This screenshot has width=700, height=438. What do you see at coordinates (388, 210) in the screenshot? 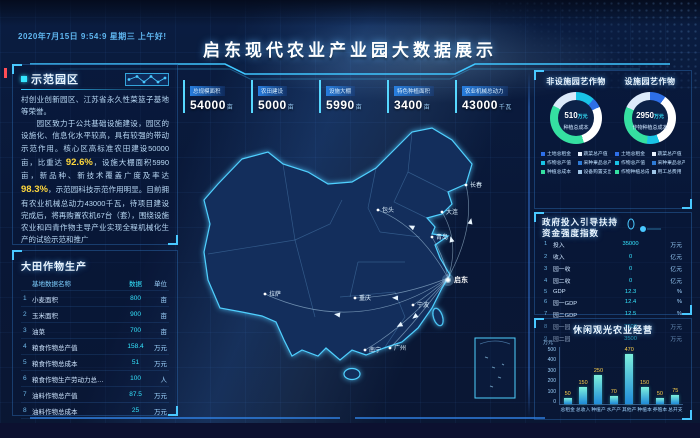
I see `svg-text: 包头` at bounding box center [388, 210].